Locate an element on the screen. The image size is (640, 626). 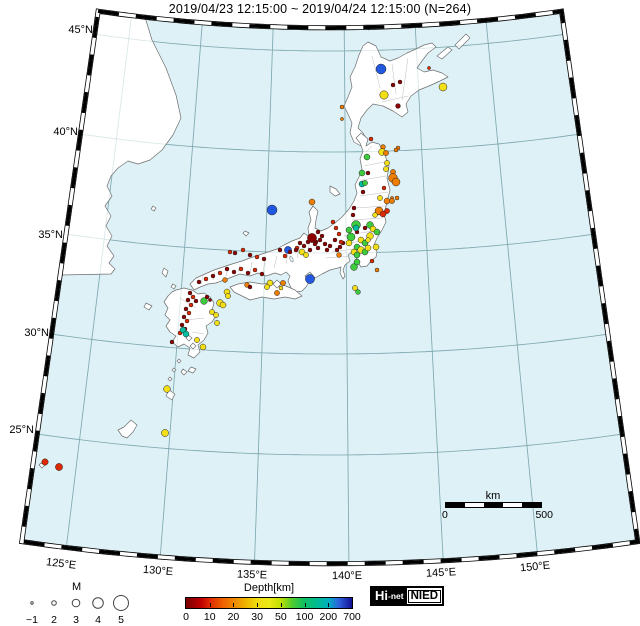
depth-tick-label: 200 is located at coordinates (328, 617).